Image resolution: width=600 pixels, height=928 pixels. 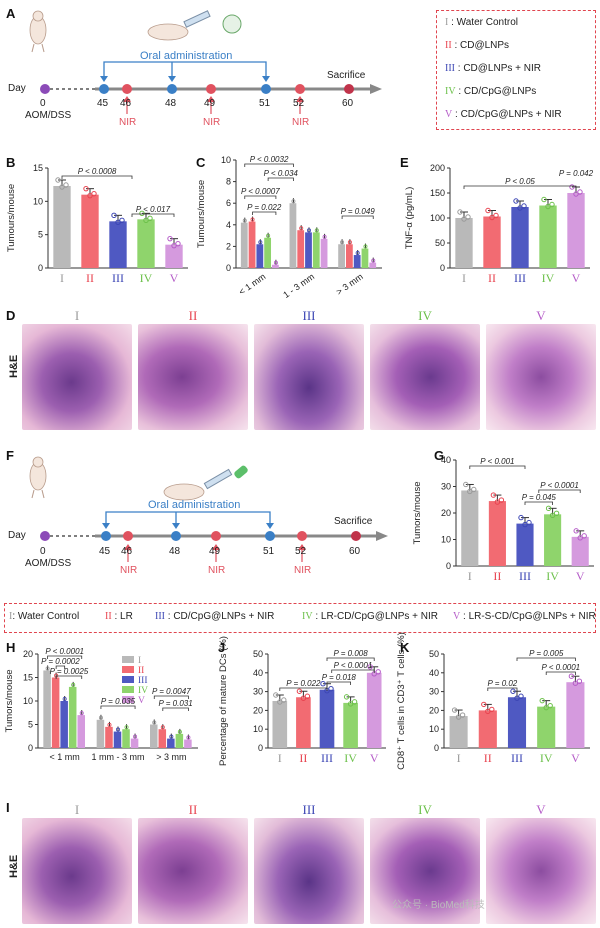 What do you see at coordinates (38, 168) in the screenshot?
I see `chart-b-y-tick-label: 15` at bounding box center [38, 168].